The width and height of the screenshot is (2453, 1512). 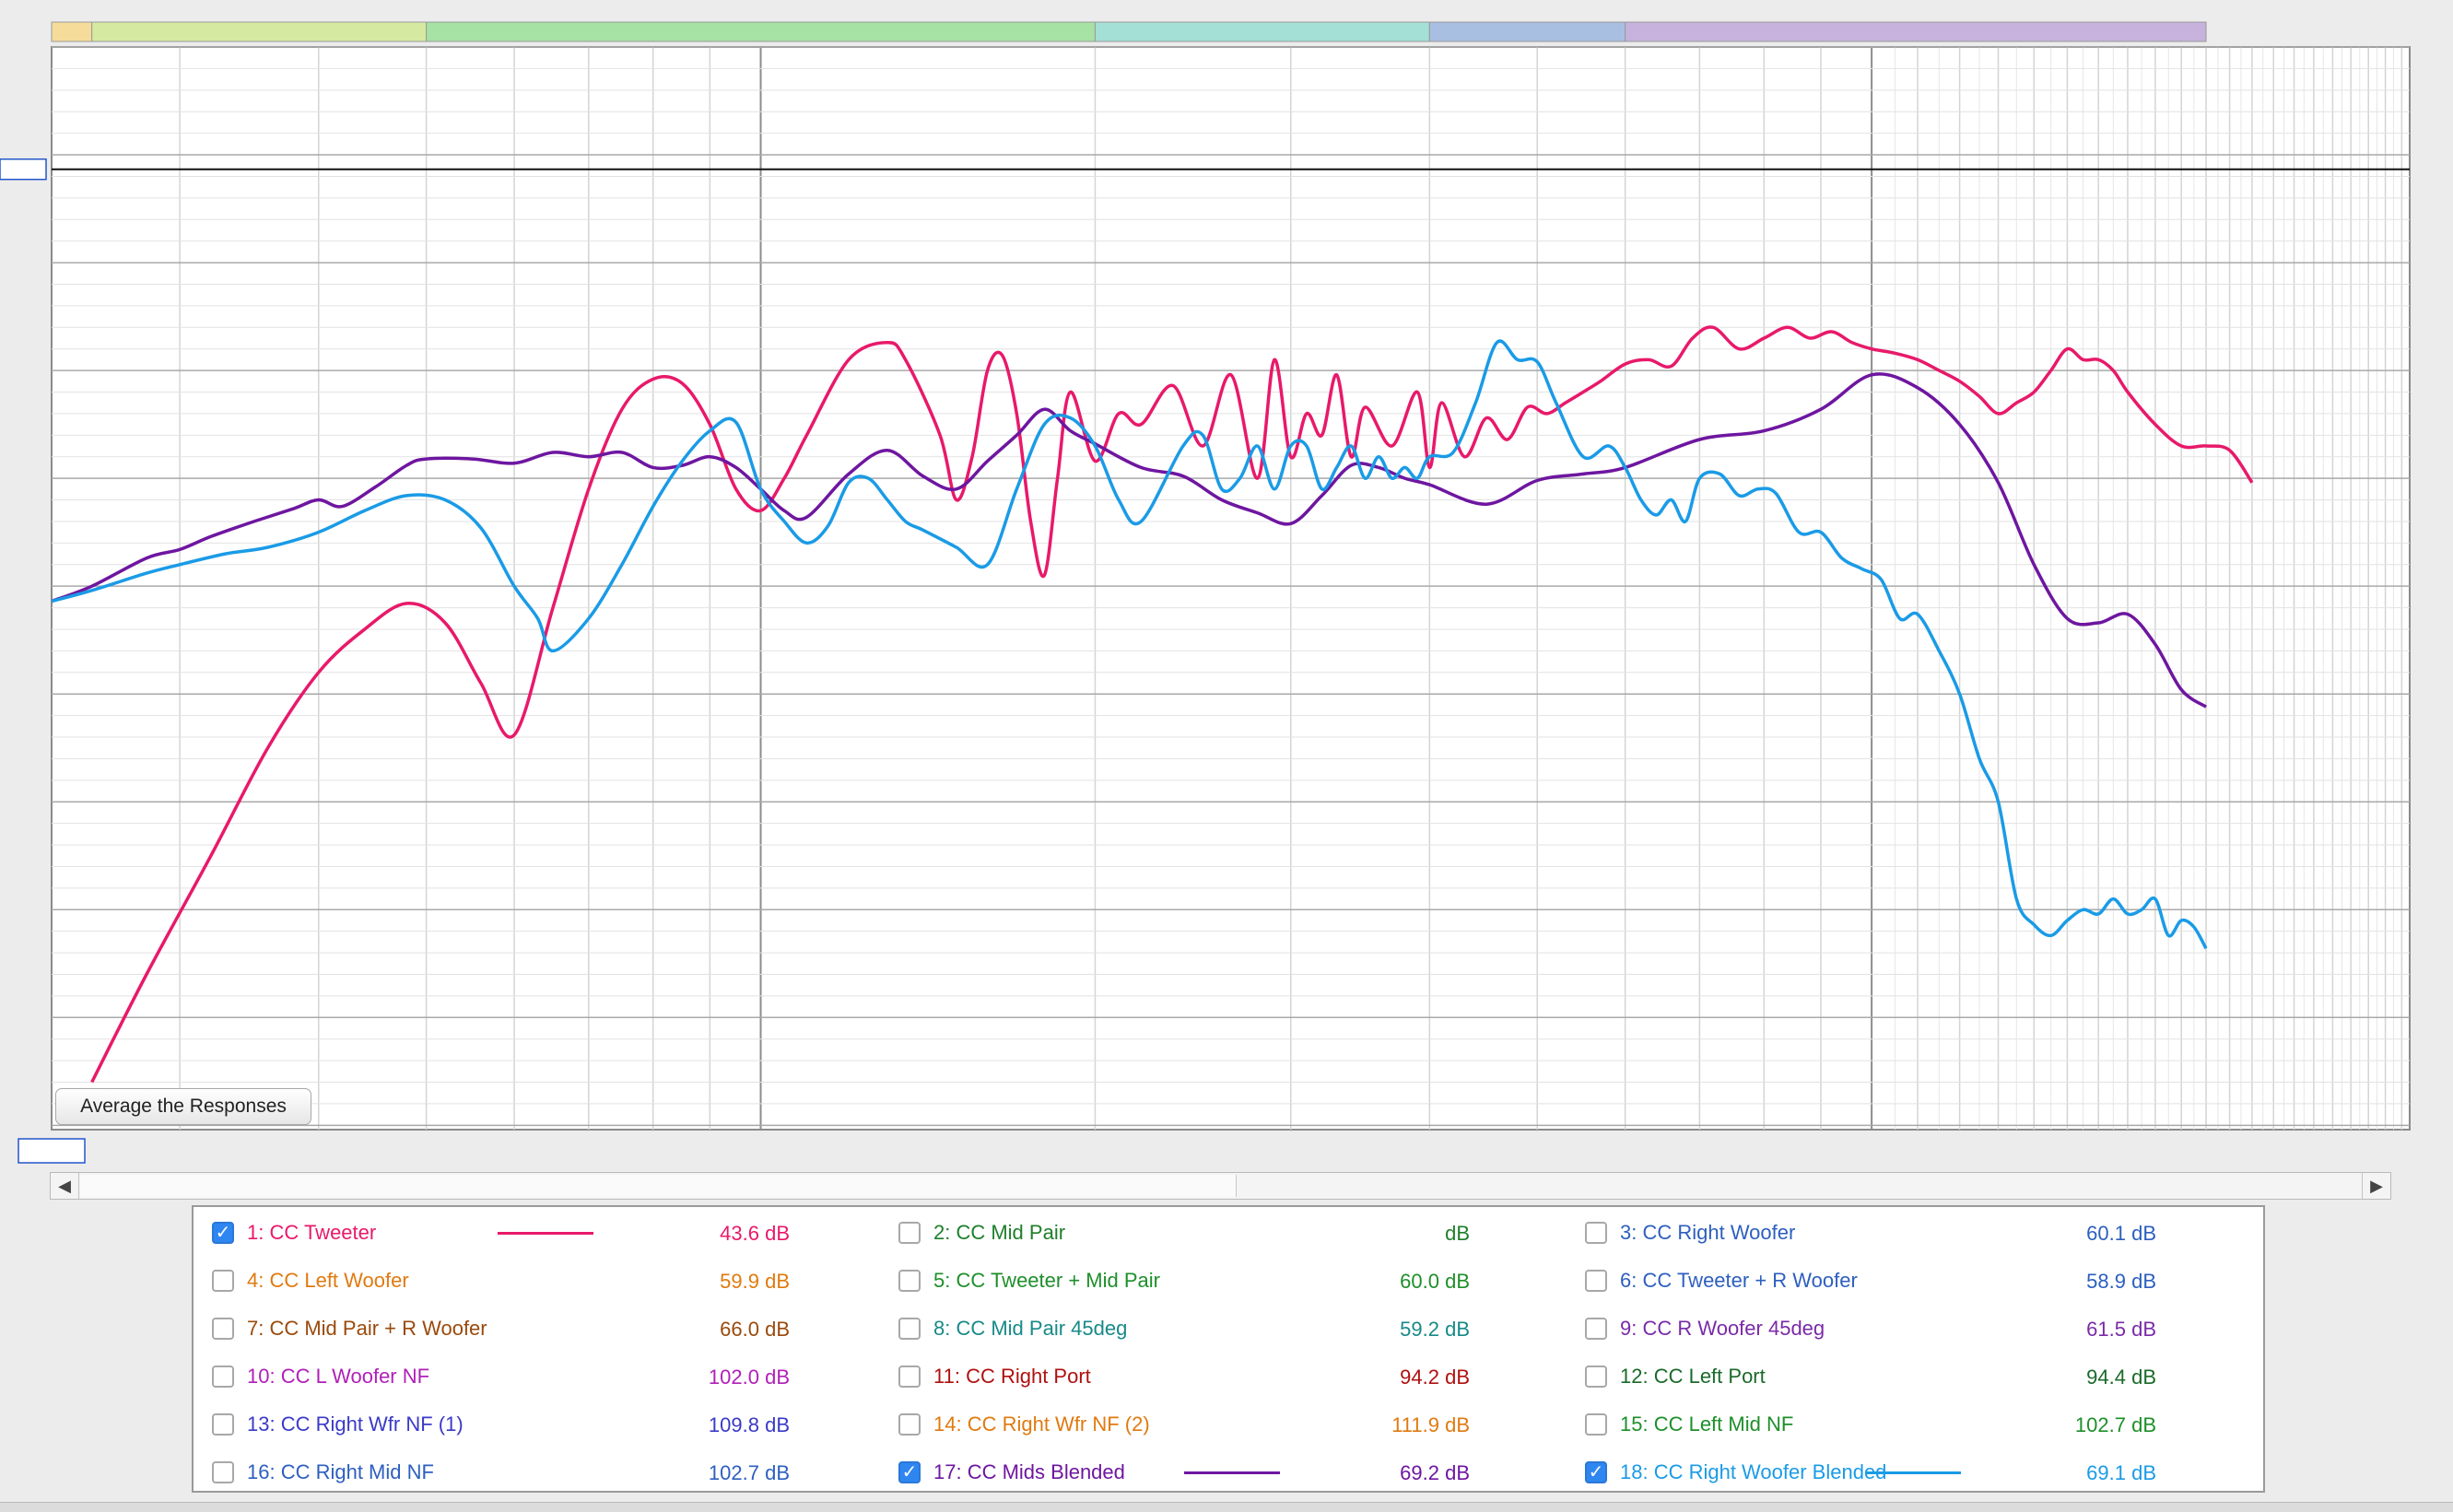 I want to click on legend-item: 5: CC Tweeter + Mid Pair 60.0 dB, so click(x=1221, y=1280).